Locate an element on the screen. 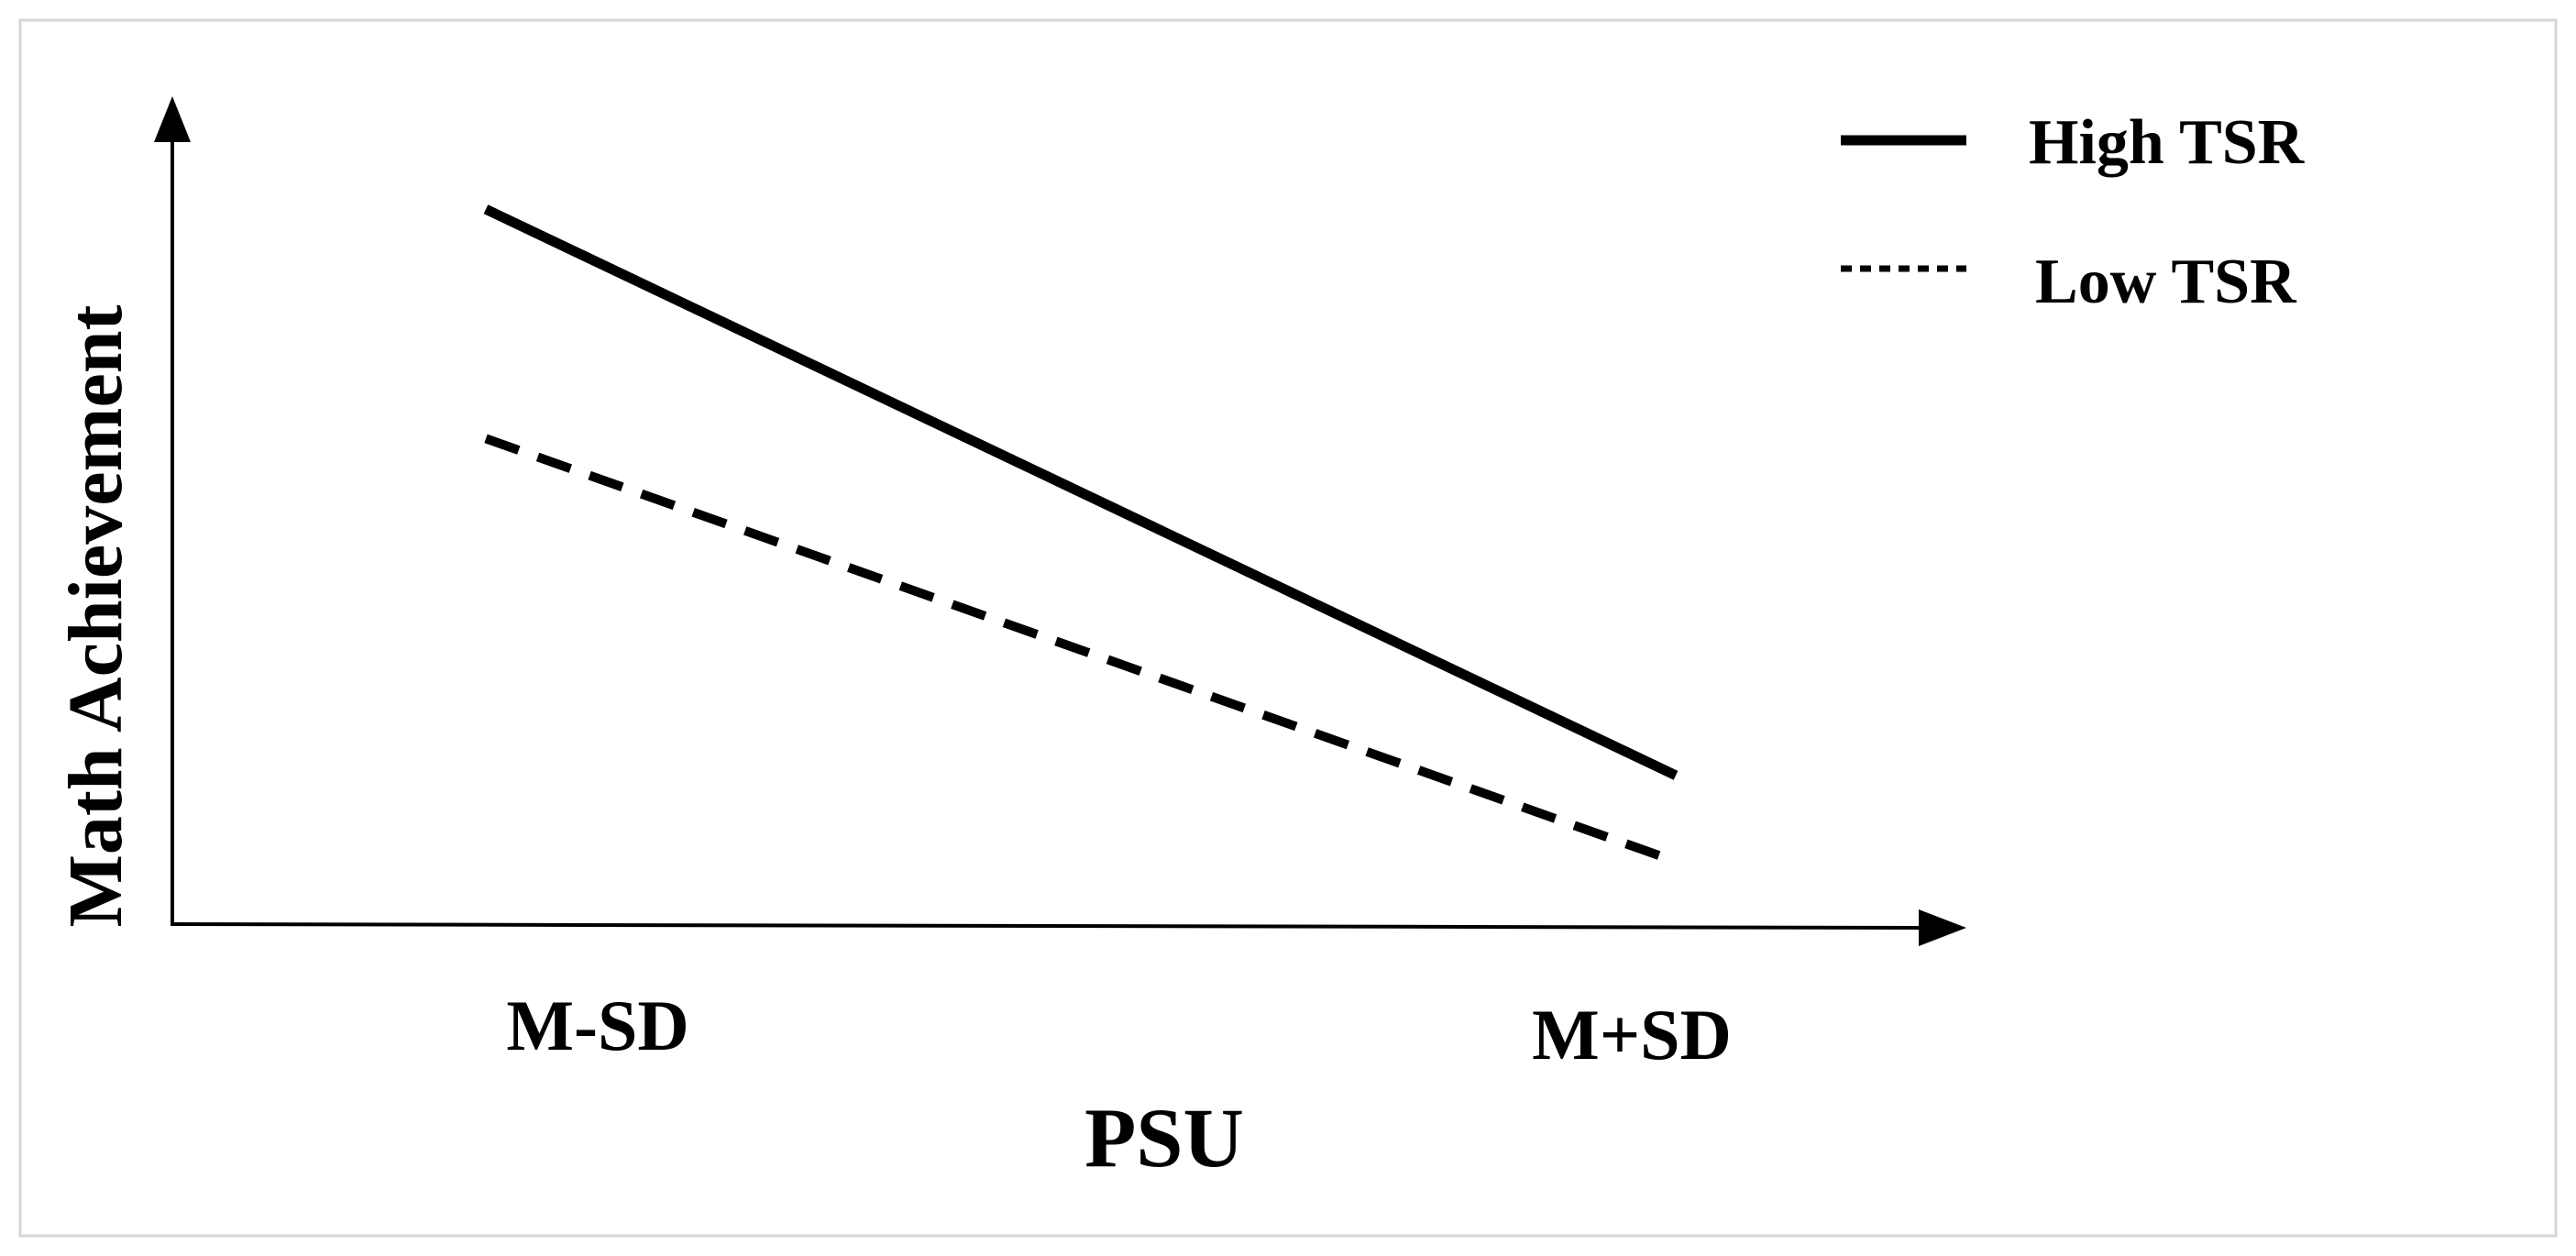  legend-label-low-tsr: Low TSR is located at coordinates (2166, 282).